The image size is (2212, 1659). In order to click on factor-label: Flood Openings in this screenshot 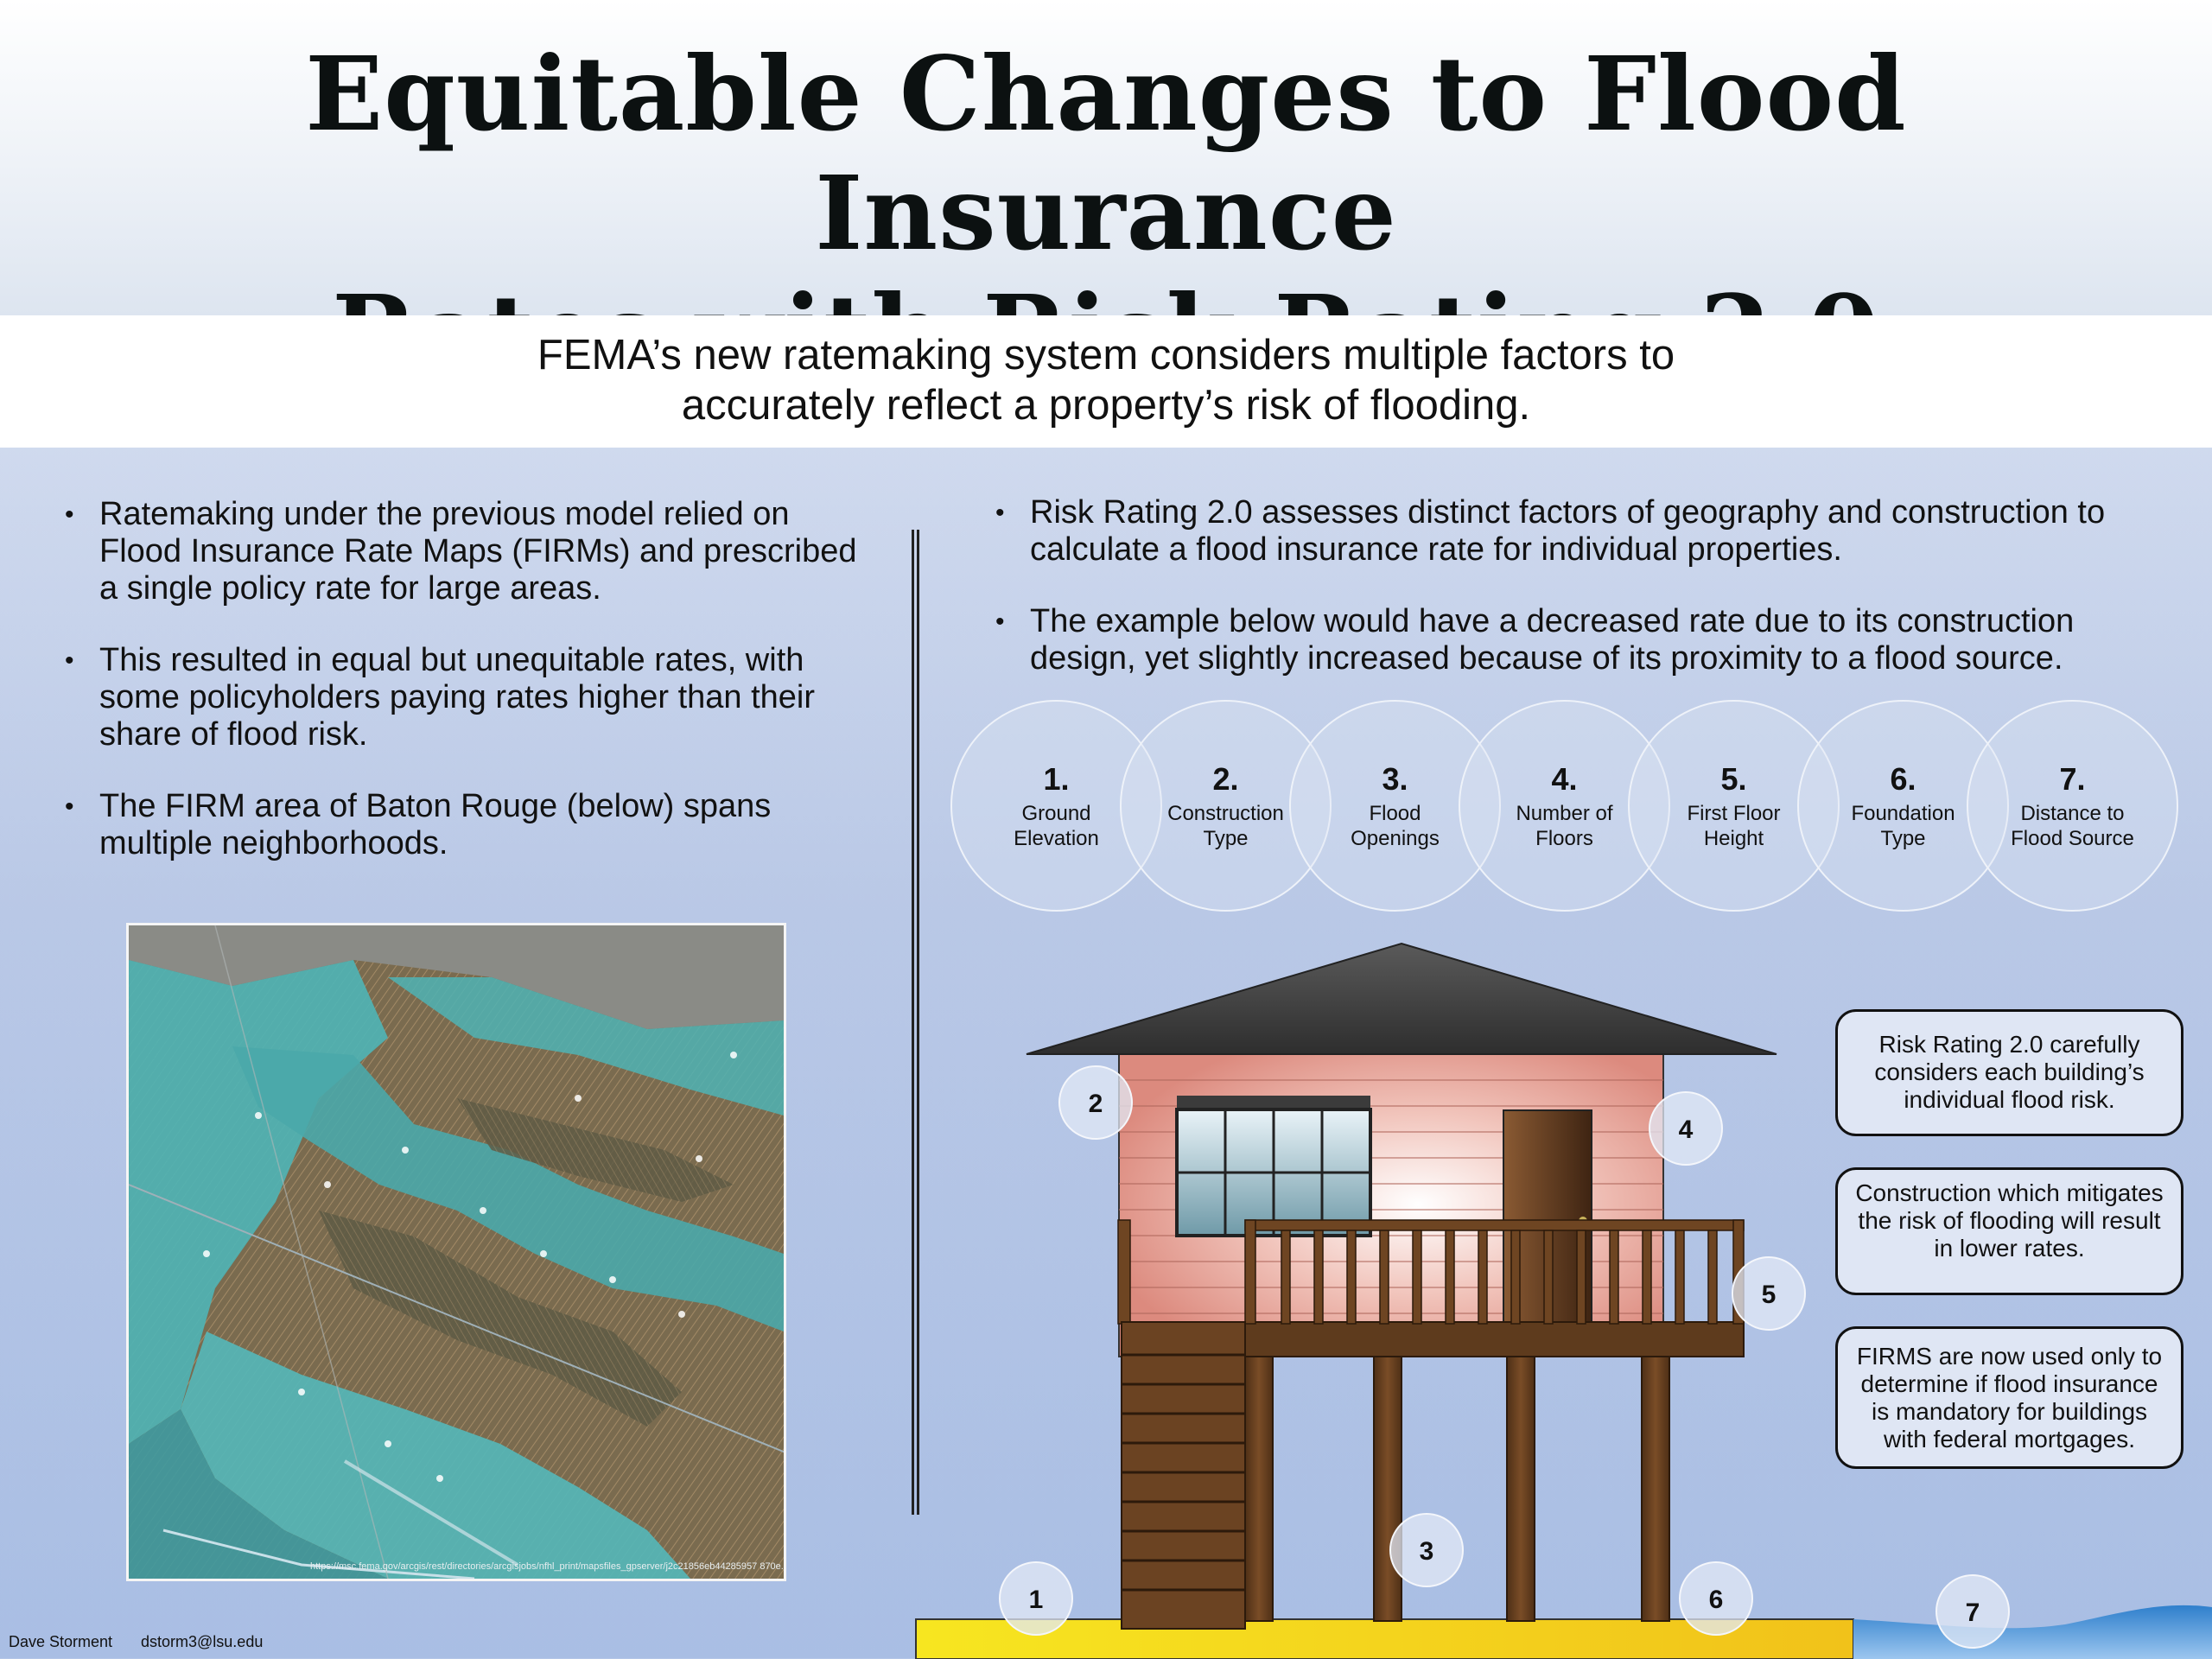, I will do `click(1395, 826)`.